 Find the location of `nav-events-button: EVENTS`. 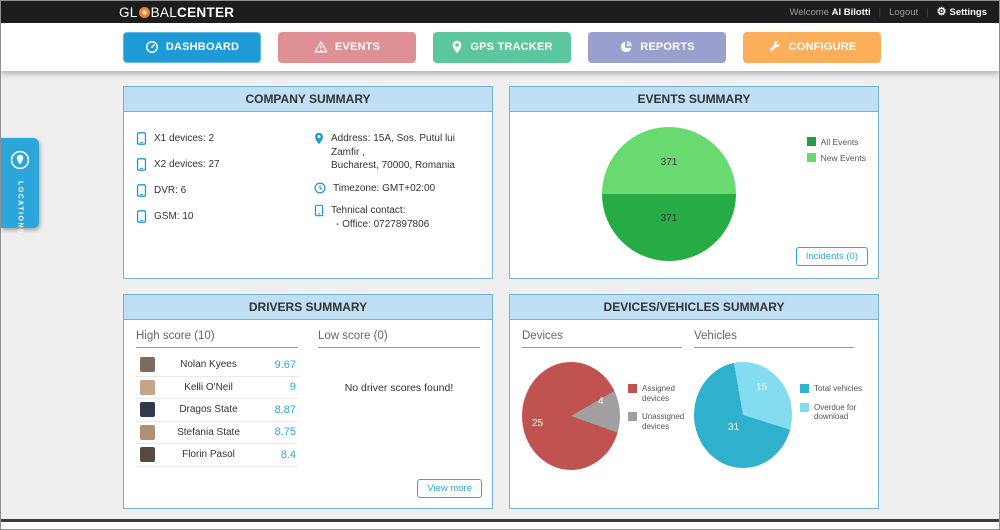

nav-events-button: EVENTS is located at coordinates (347, 47).